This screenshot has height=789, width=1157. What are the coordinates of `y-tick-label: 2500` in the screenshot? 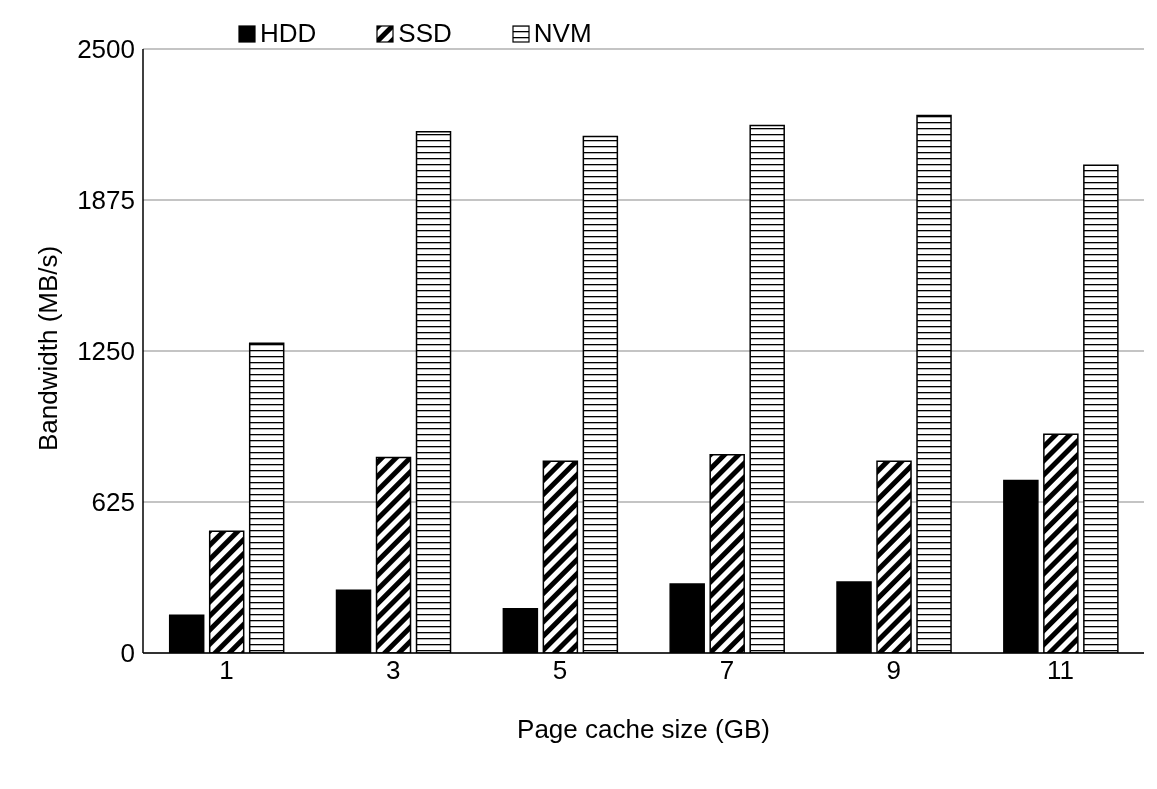 It's located at (106, 49).